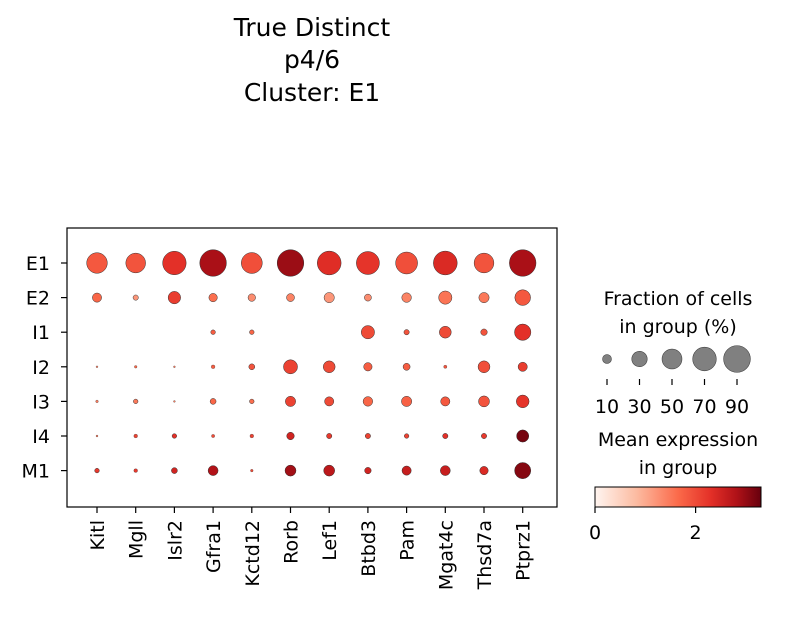 This screenshot has width=795, height=626. Describe the element at coordinates (524, 550) in the screenshot. I see `x-tick-label: Ptprz1` at that location.